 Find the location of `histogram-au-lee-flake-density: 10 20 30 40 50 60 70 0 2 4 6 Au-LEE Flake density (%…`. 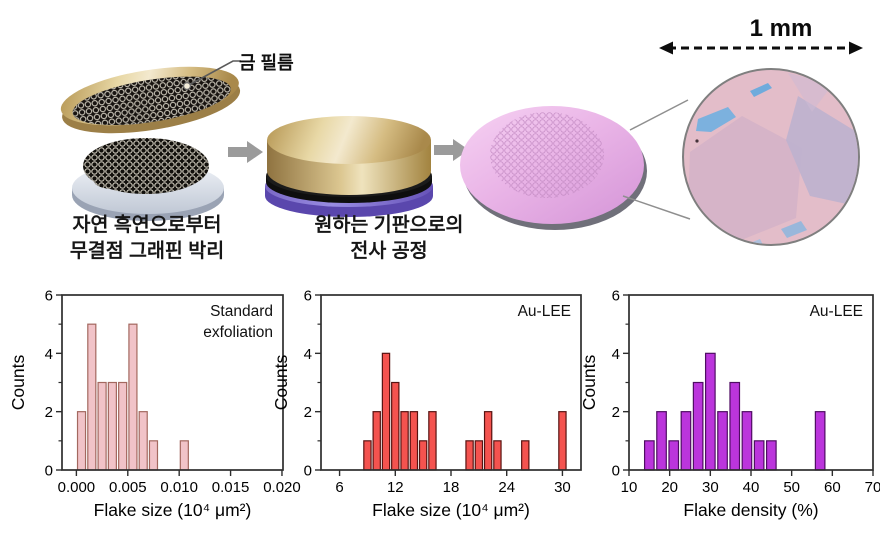

histogram-au-lee-flake-density: 10 20 30 40 50 60 70 0 2 4 6 Au-LEE Flake density (%… is located at coordinates (729, 404).